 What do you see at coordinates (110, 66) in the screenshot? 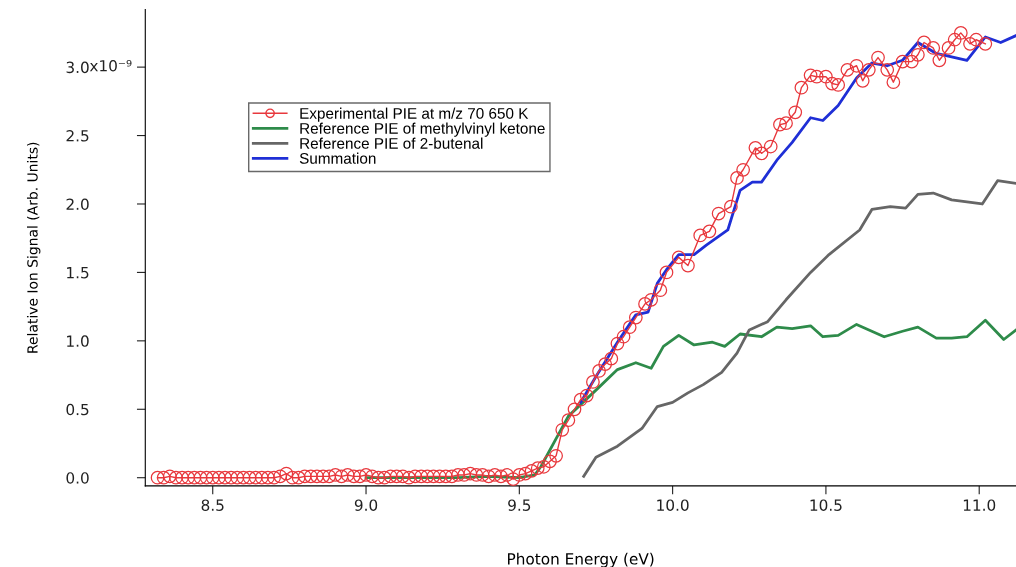
I see `text: x10⁻⁹` at bounding box center [110, 66].